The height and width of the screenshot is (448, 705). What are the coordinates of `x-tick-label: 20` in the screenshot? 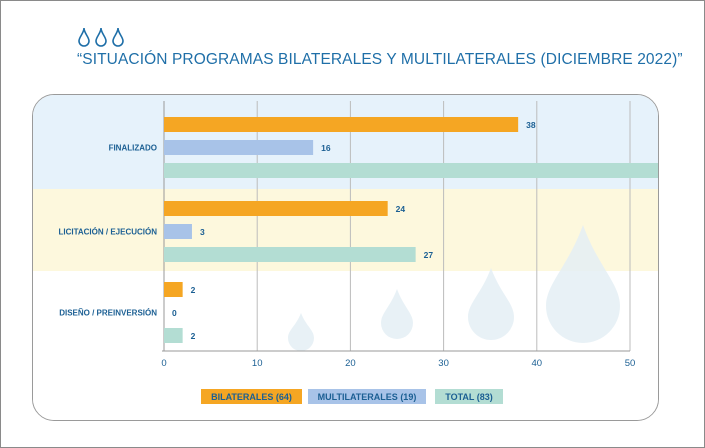 It's located at (350, 363).